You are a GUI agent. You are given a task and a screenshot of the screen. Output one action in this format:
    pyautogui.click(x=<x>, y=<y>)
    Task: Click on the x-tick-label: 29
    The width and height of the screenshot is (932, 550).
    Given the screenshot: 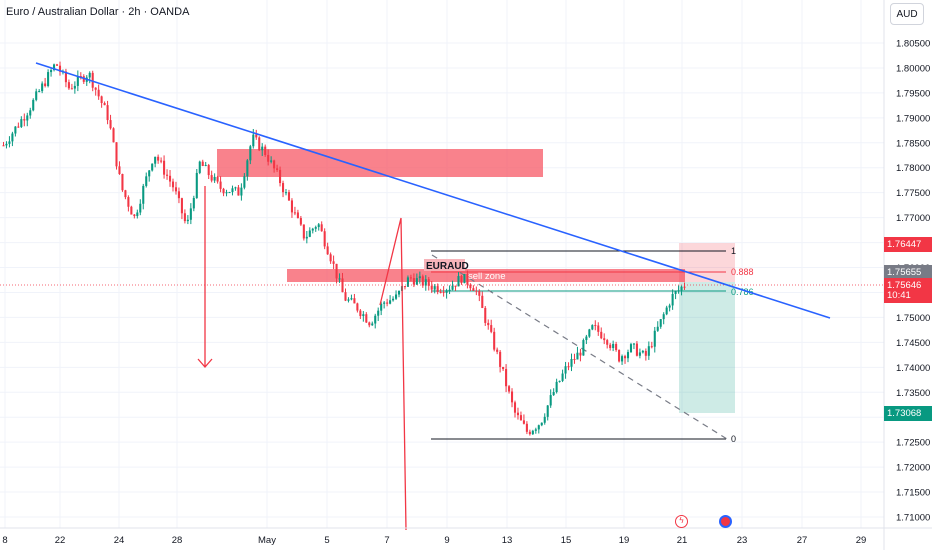 What is the action you would take?
    pyautogui.click(x=861, y=540)
    